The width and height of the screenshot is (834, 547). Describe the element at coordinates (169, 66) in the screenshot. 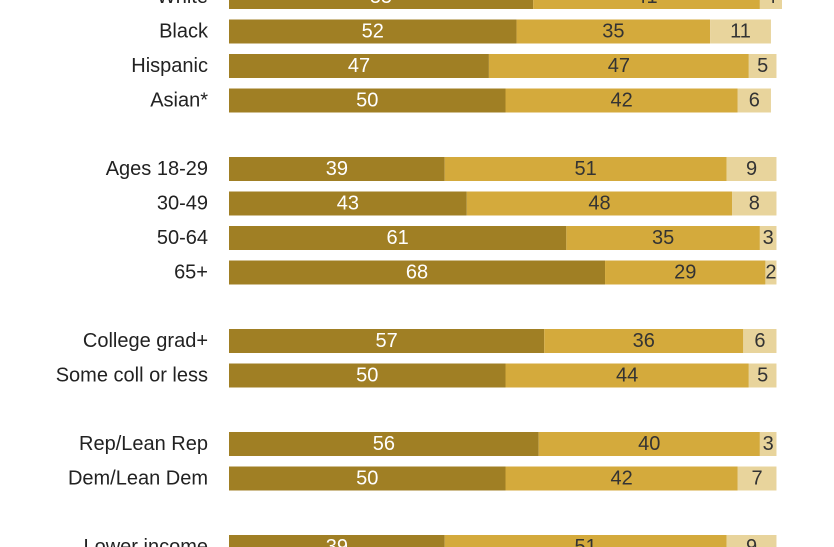

I see `row-label-hispanic: Hispanic` at that location.